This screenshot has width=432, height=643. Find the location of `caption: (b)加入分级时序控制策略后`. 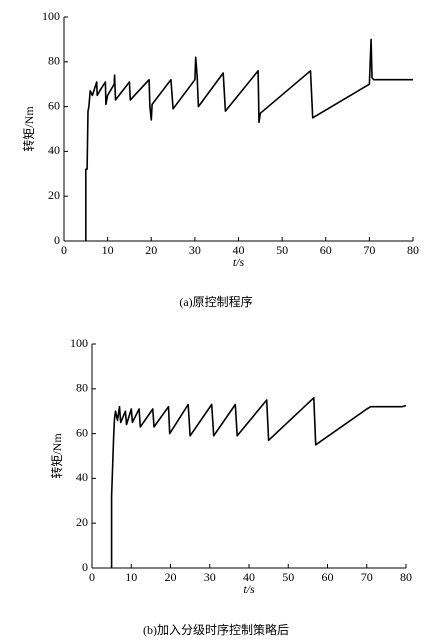

caption: (b)加入分级时序控制策略后 is located at coordinates (216, 629).